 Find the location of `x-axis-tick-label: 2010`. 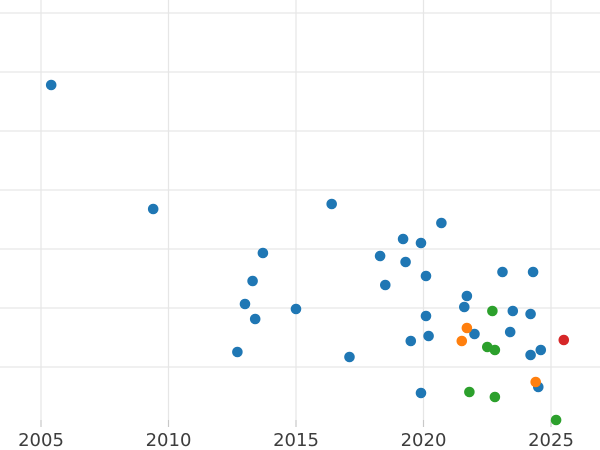

x-axis-tick-label: 2010 is located at coordinates (169, 440).